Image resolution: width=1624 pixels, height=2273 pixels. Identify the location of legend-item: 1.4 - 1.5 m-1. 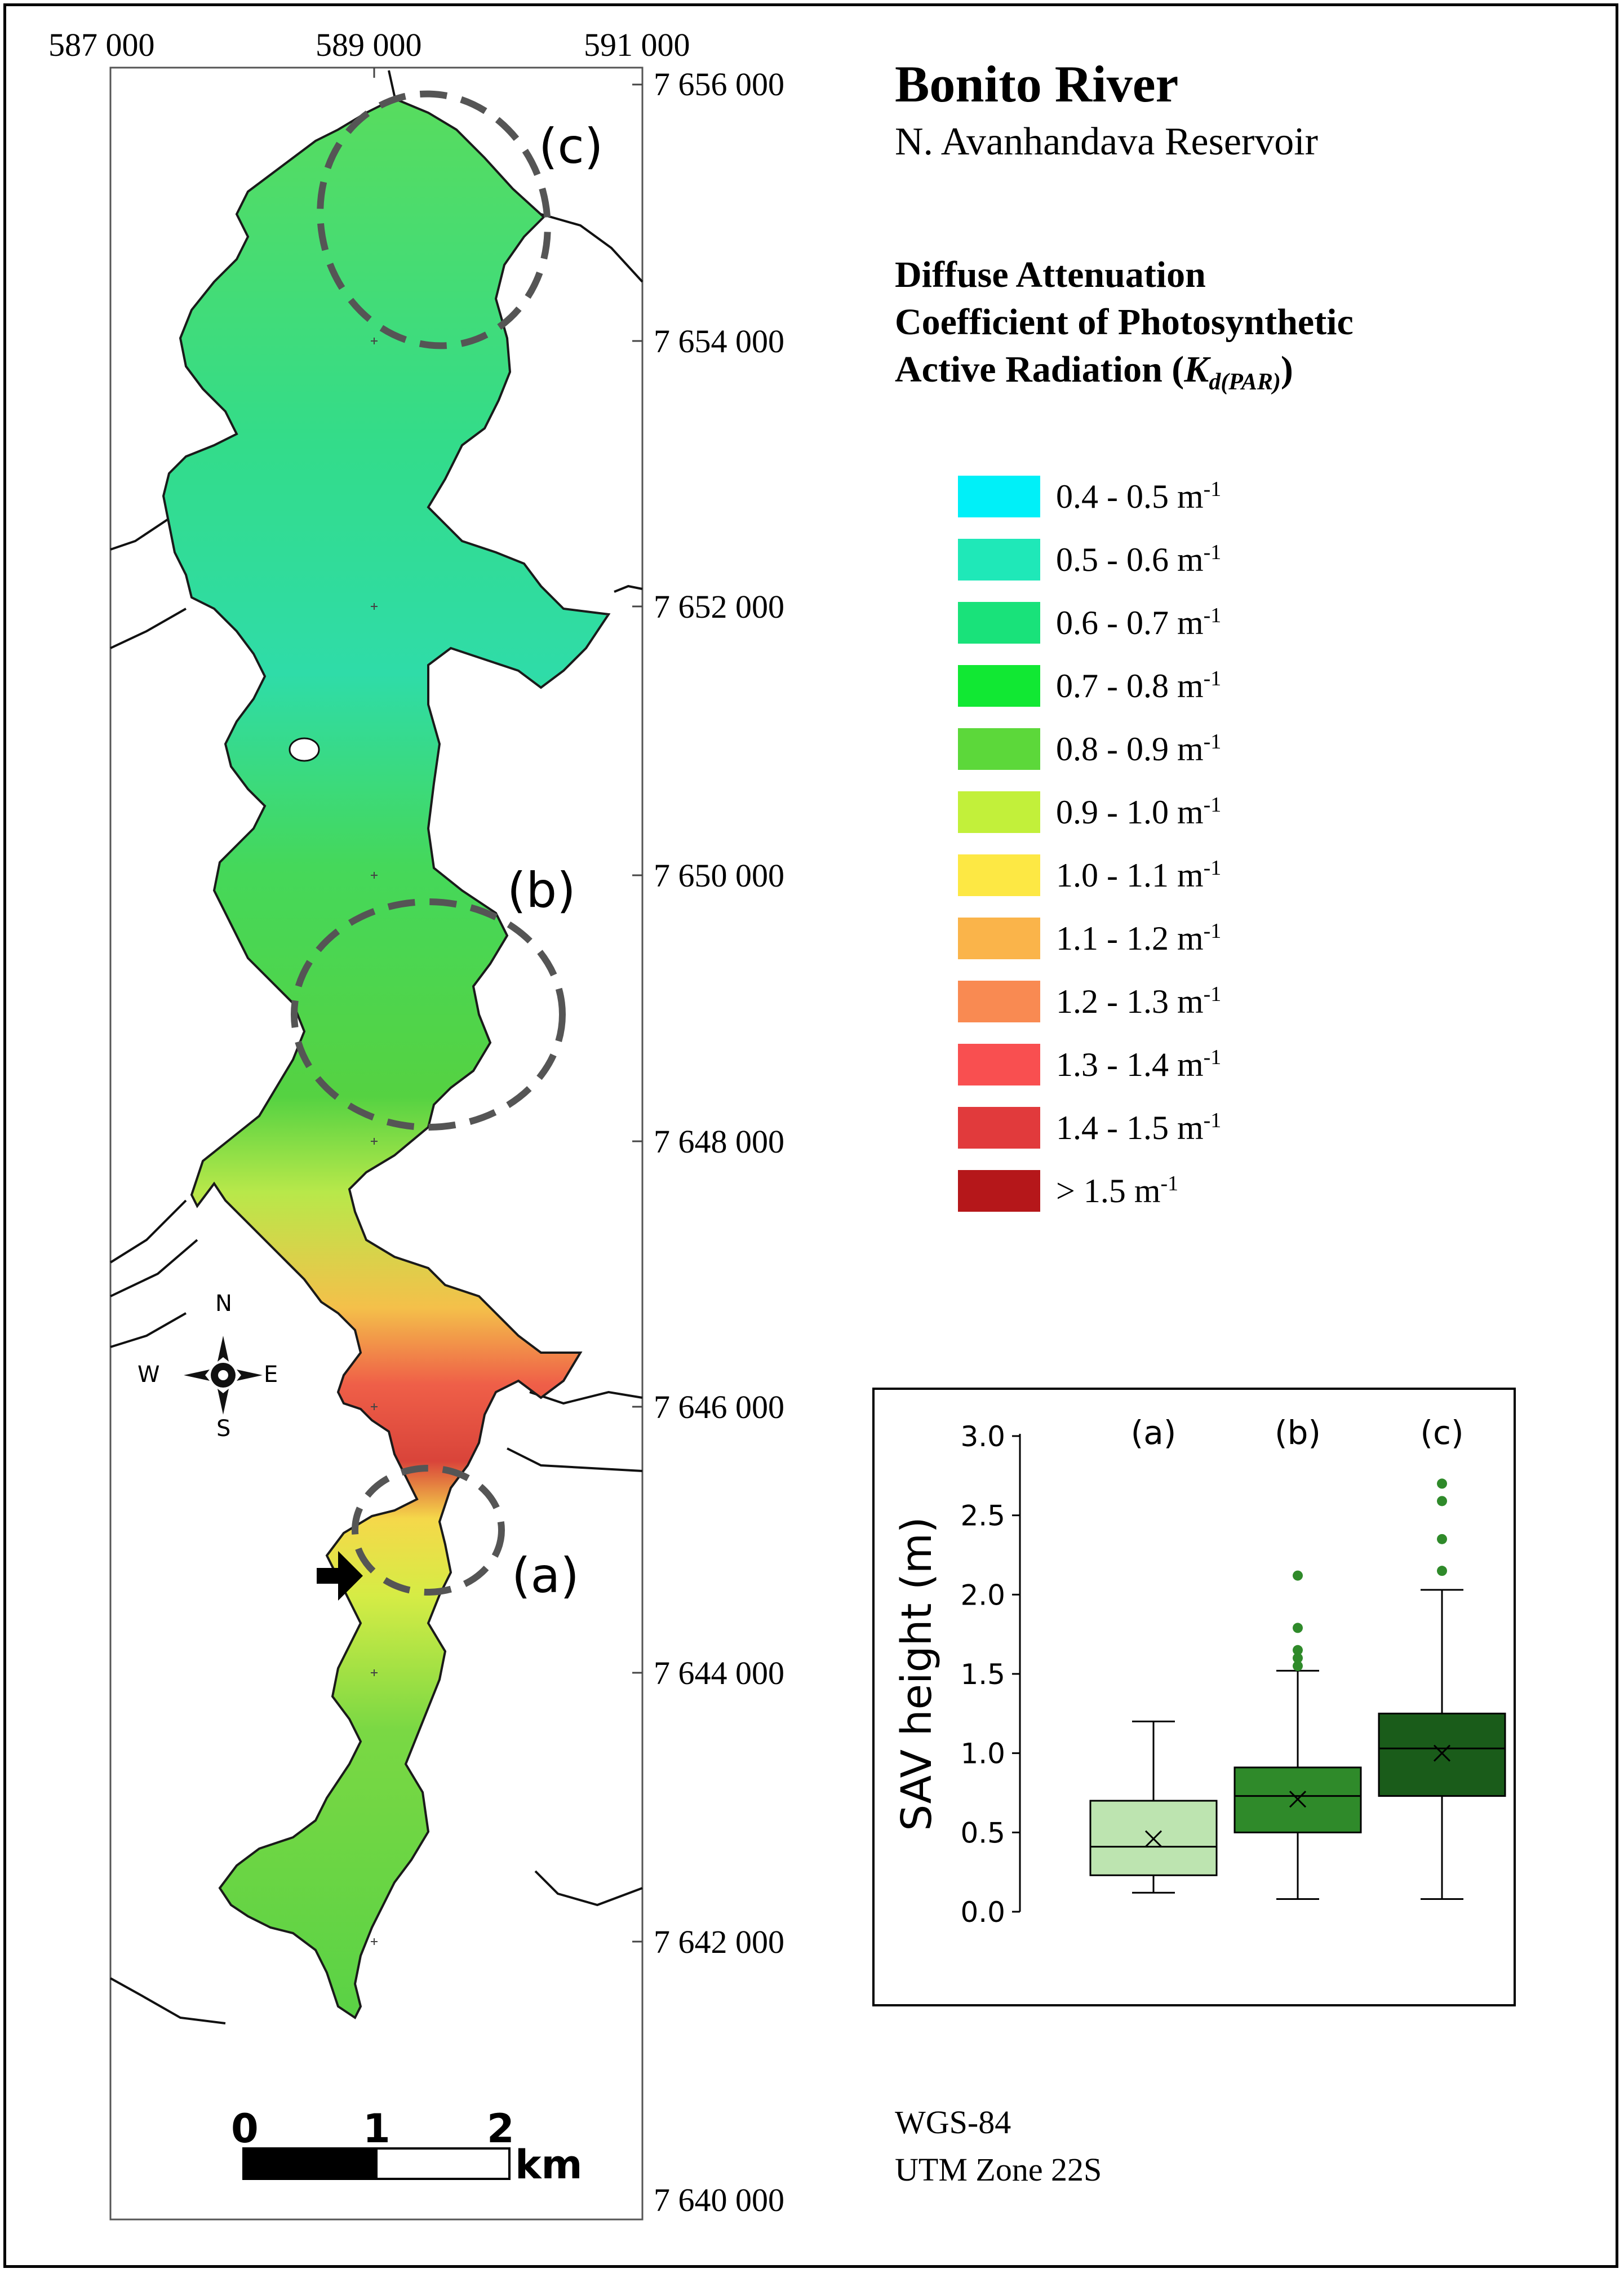
(1089, 1128).